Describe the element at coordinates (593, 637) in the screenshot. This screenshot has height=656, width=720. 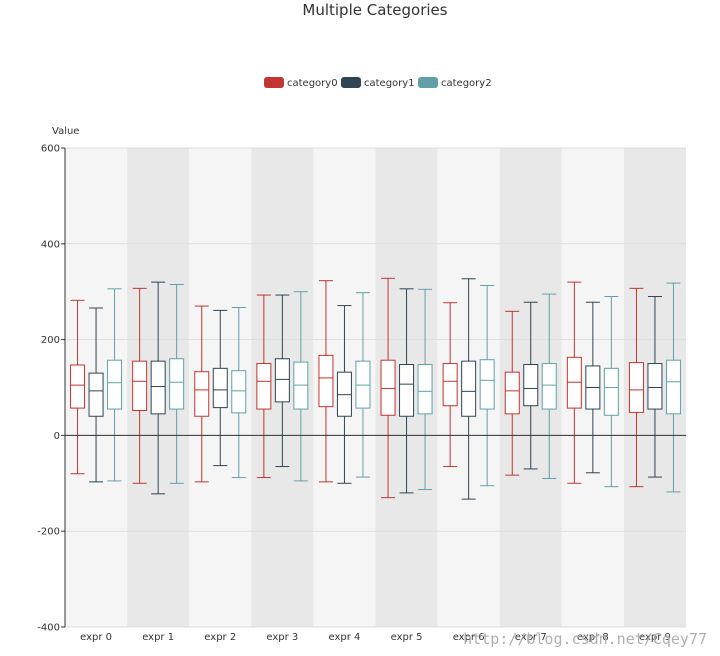
I see `x-tick-label: expr 8` at that location.